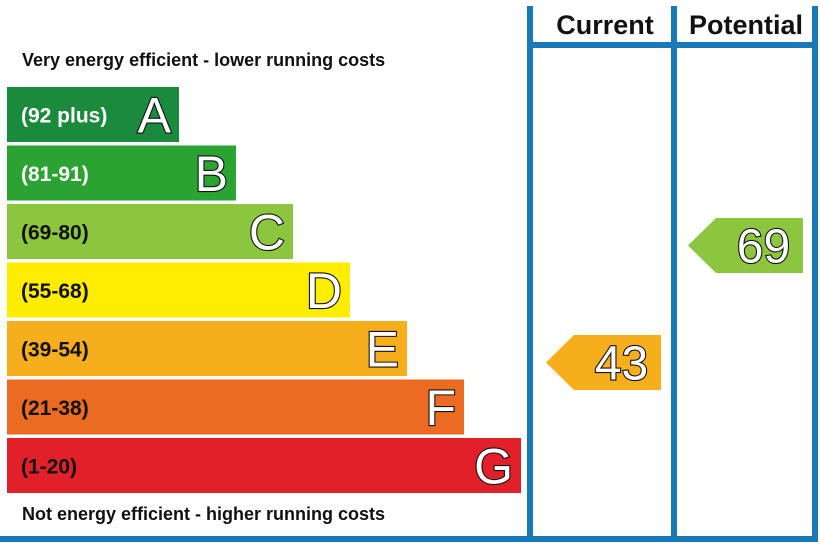 This screenshot has height=547, width=820. I want to click on band-range-label: (92 plus), so click(64, 116).